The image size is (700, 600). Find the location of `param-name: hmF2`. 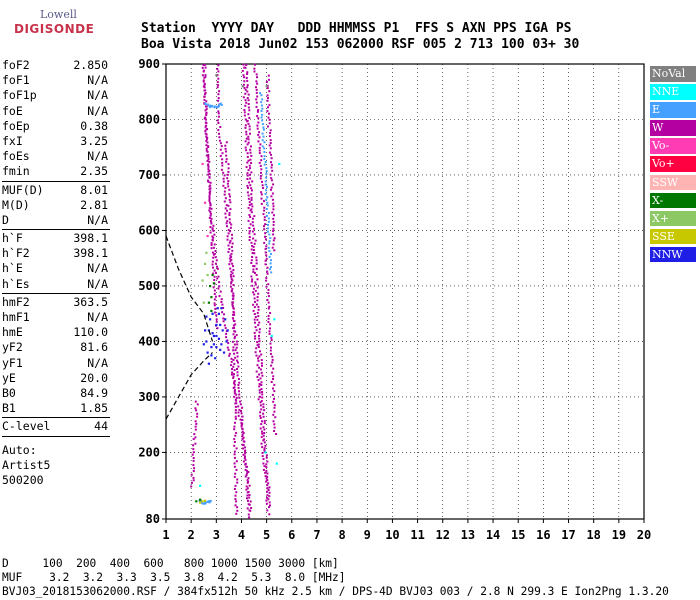

param-name: hmF2 is located at coordinates (16, 301).